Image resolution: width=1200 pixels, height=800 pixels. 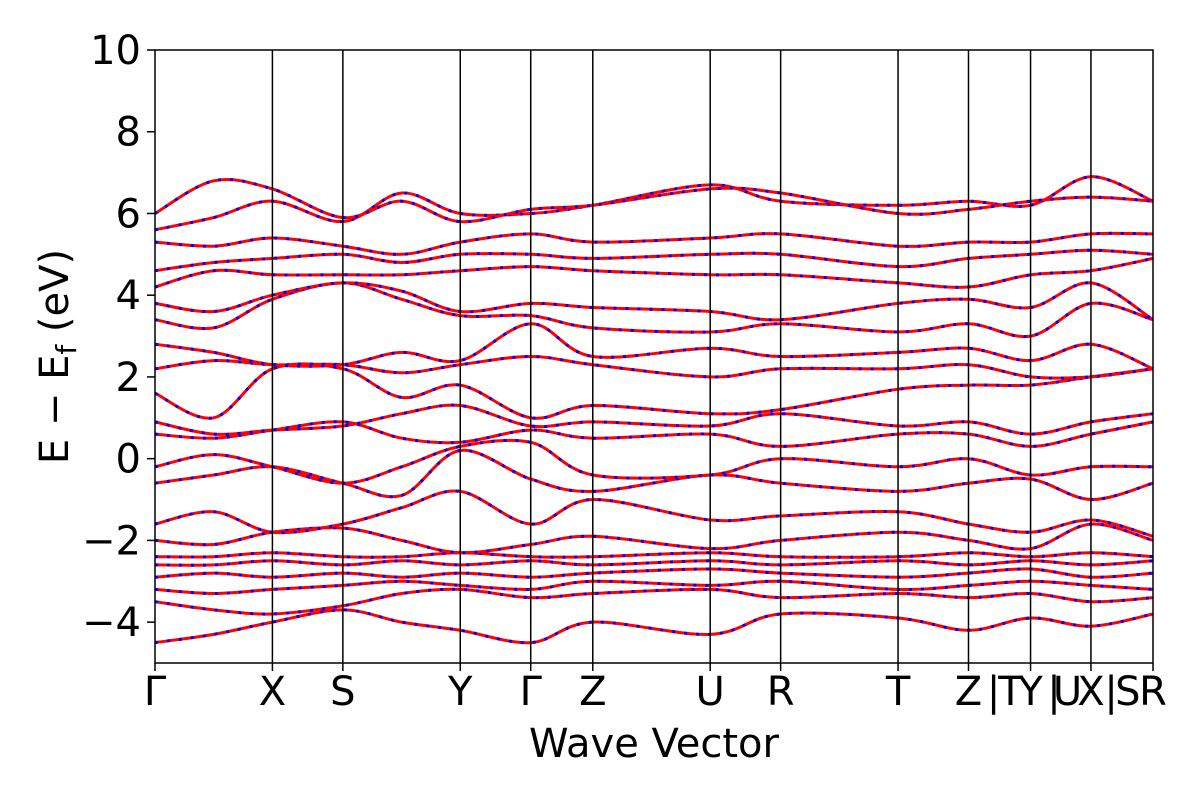 I want to click on x-tick-label-8: T, so click(x=898, y=692).